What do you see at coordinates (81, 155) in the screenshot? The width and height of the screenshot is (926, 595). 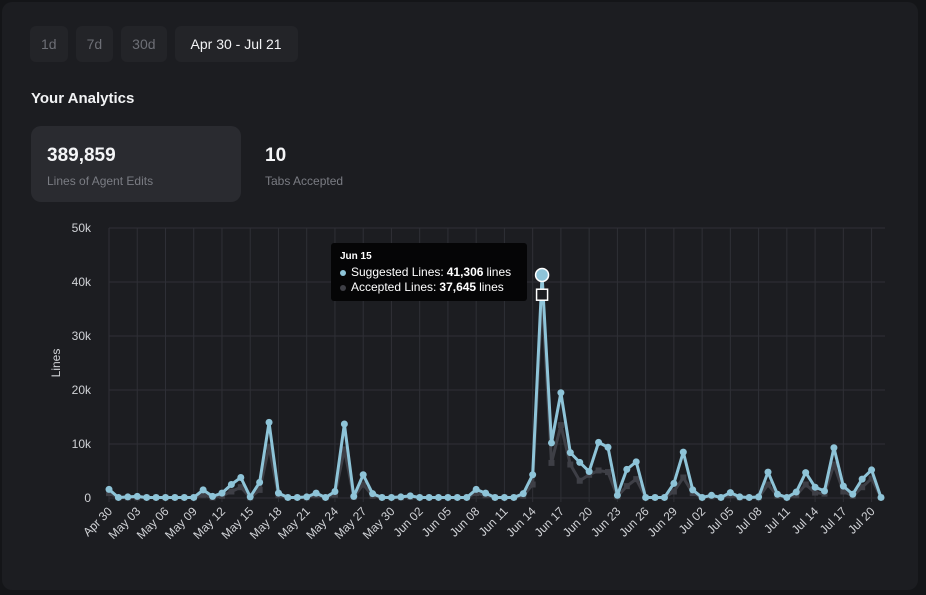 I see `stat-value: 389,859` at bounding box center [81, 155].